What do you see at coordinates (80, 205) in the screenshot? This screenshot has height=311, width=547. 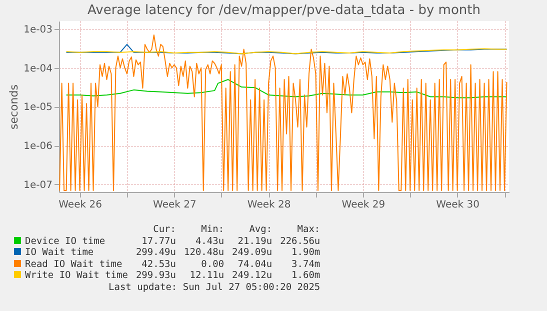 I see `x-tick-label: Week 26` at bounding box center [80, 205].